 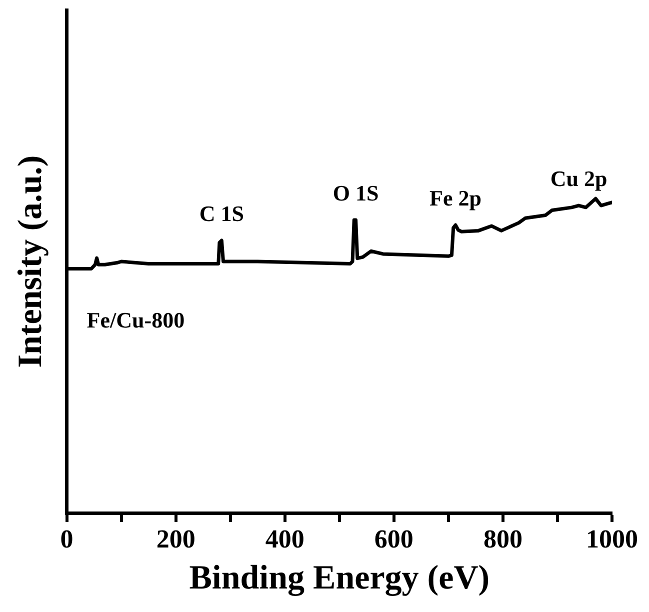 What do you see at coordinates (67, 539) in the screenshot?
I see `x-tick-label: 0` at bounding box center [67, 539].